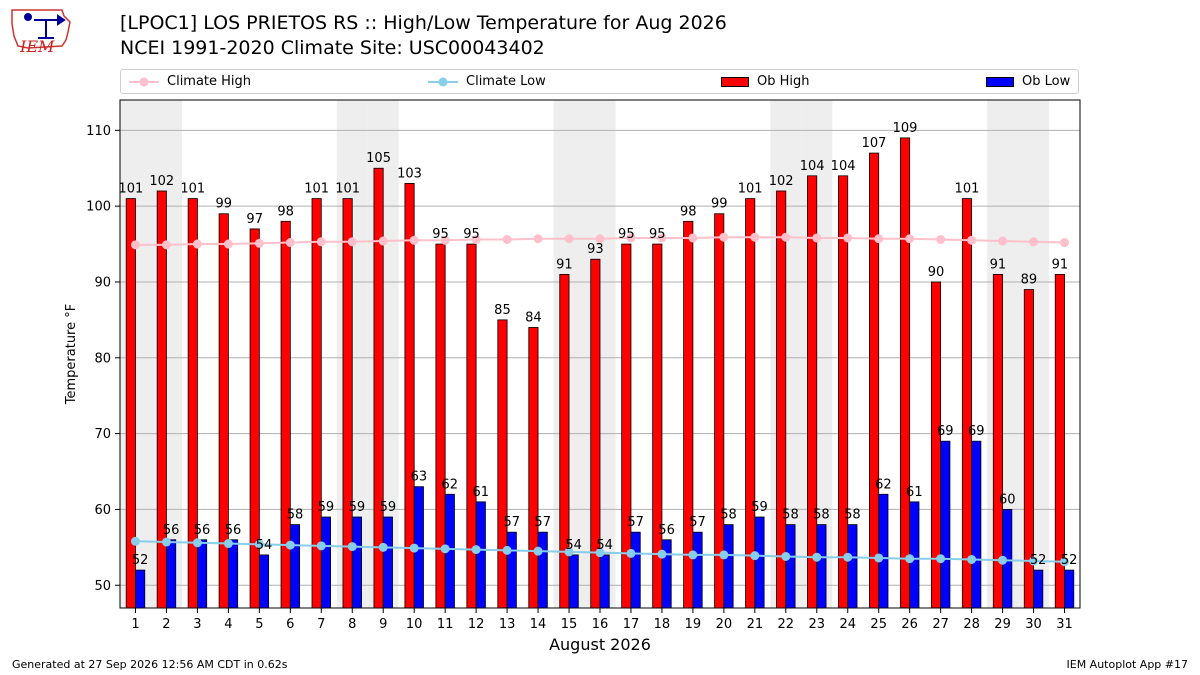  I want to click on legend-item-climate-low: Climate Low, so click(487, 81).